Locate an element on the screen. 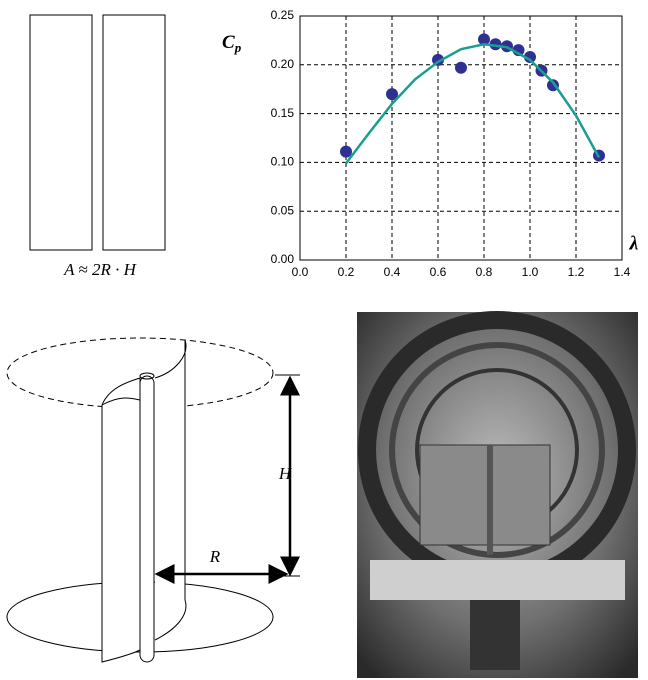 Image resolution: width=648 pixels, height=680 pixels. y-axis-label: Cp is located at coordinates (232, 43).